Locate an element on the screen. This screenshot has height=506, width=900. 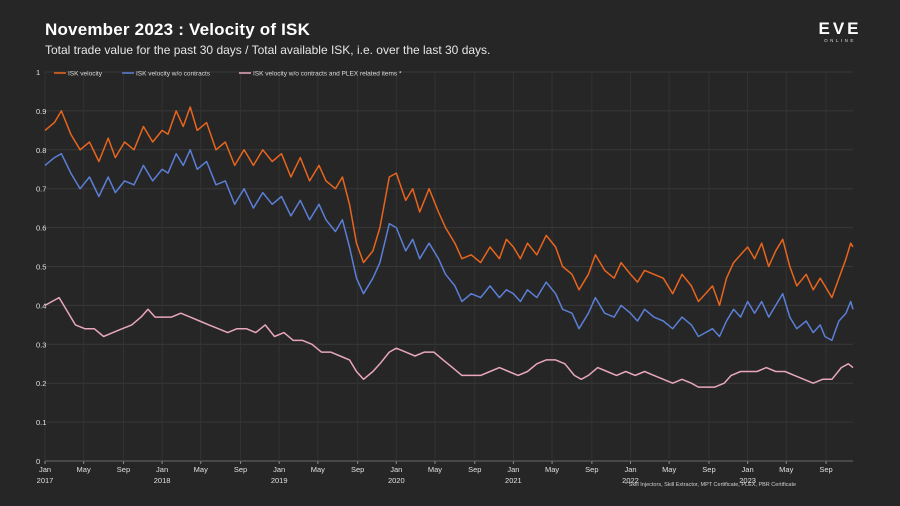
y-tick-label: 0.7 is located at coordinates (41, 189).